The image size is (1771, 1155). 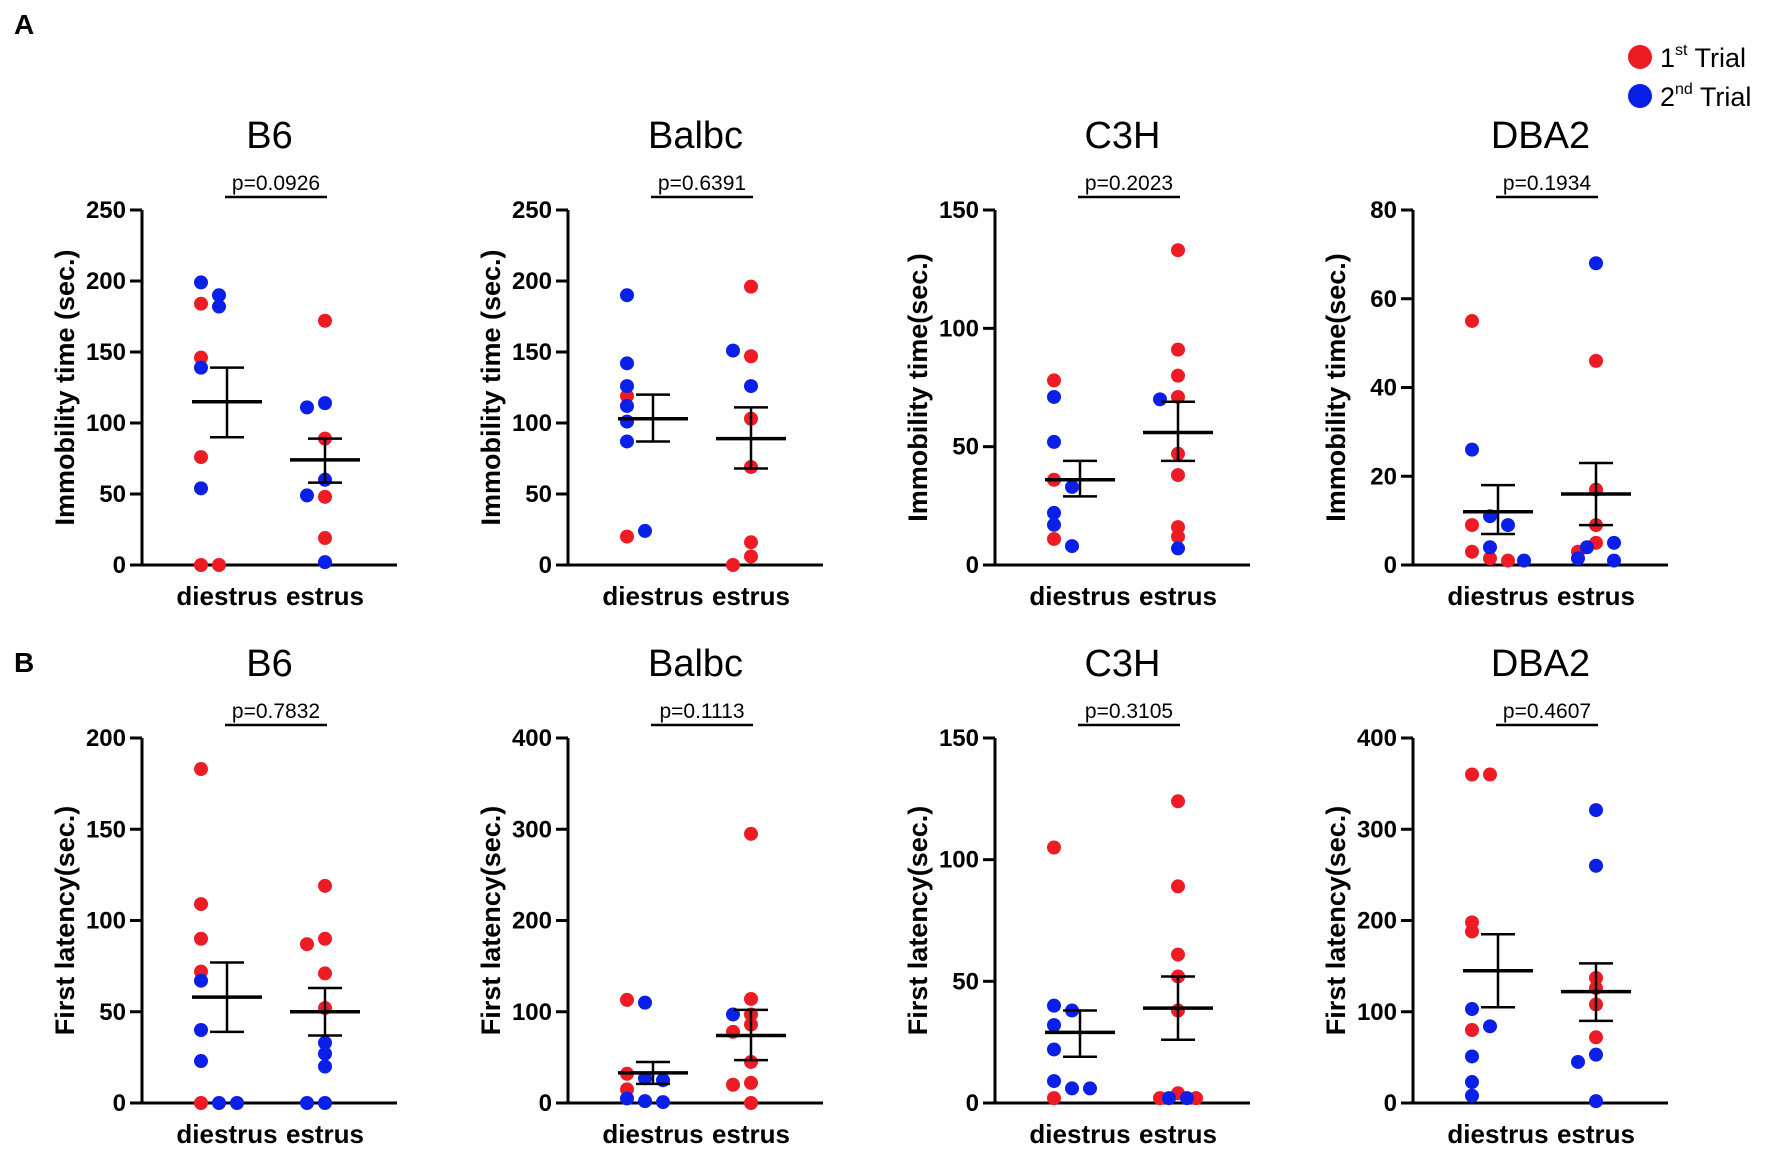 I want to click on y-axis-label: First latency(sec.), so click(x=1336, y=921).